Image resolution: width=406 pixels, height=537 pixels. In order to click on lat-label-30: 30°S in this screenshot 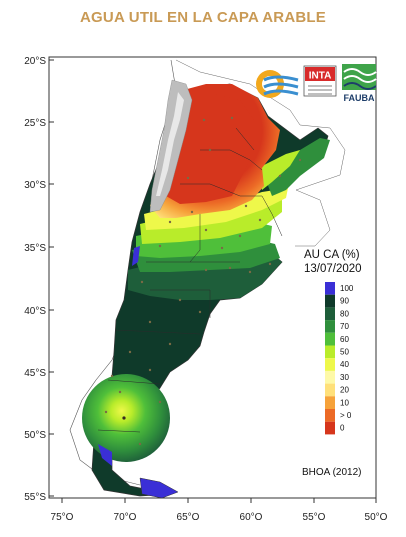, I will do `click(35, 185)`.